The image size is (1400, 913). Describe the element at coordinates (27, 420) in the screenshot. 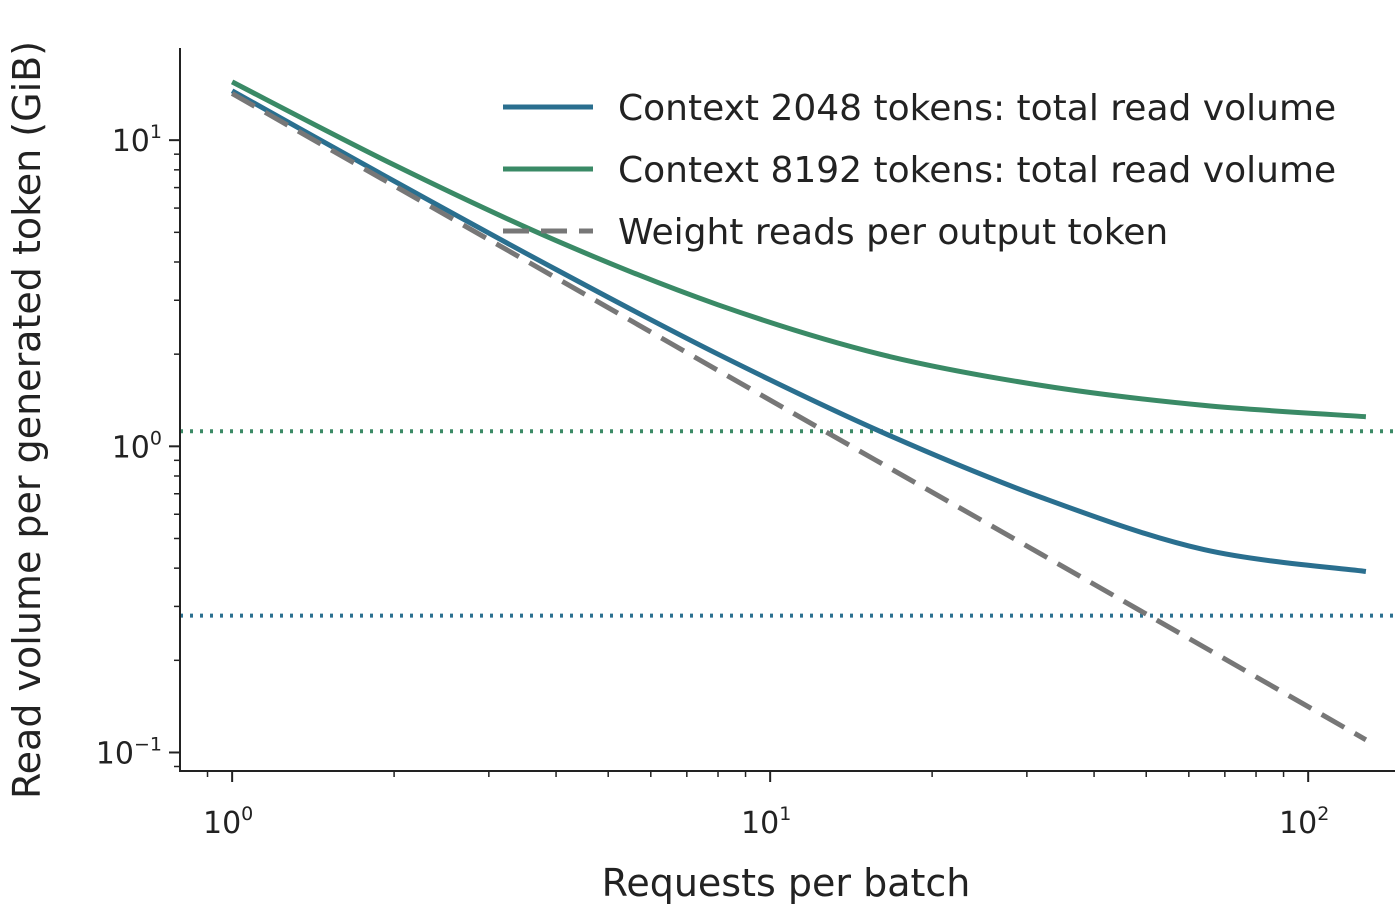

I see `y-axis-title: Read volume per generated token (GiB)` at that location.